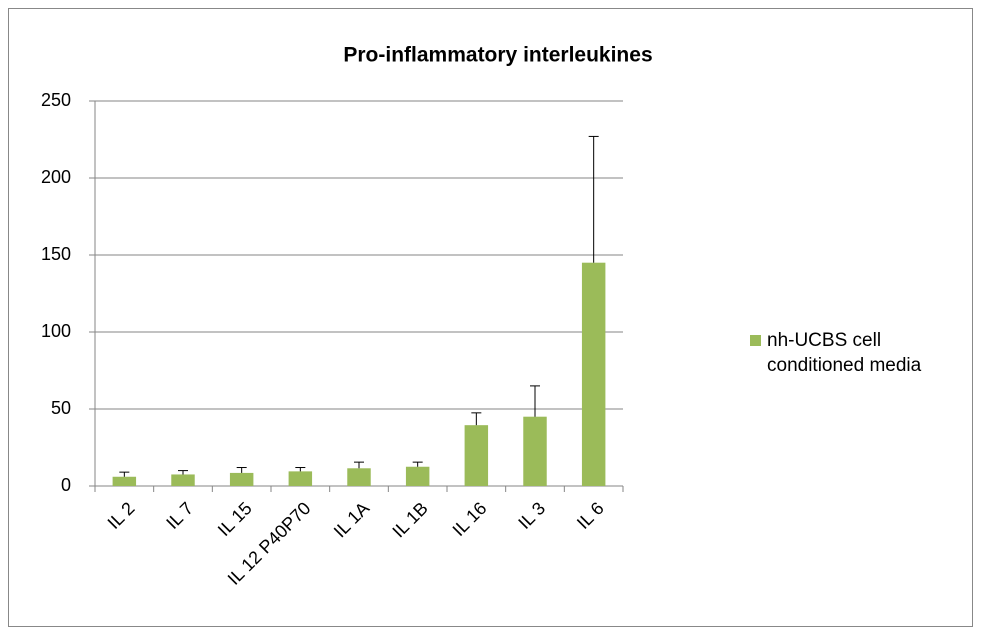 Image resolution: width=981 pixels, height=635 pixels. I want to click on legend: nh-UCBS cell conditioned media, so click(862, 353).